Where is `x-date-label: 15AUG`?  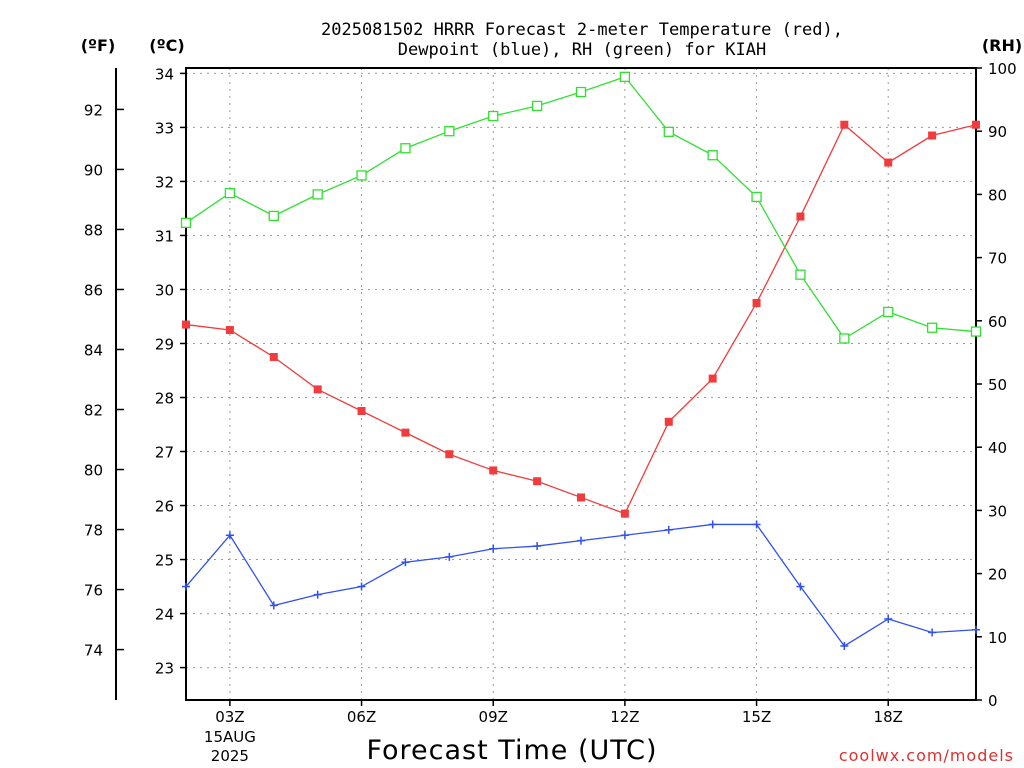
x-date-label: 15AUG is located at coordinates (230, 737).